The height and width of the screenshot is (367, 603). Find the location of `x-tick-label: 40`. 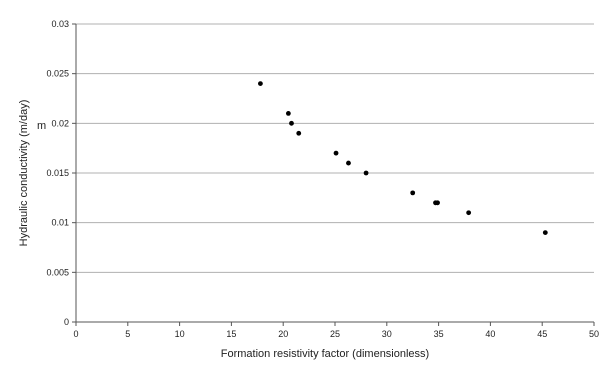

x-tick-label: 40 is located at coordinates (490, 334).